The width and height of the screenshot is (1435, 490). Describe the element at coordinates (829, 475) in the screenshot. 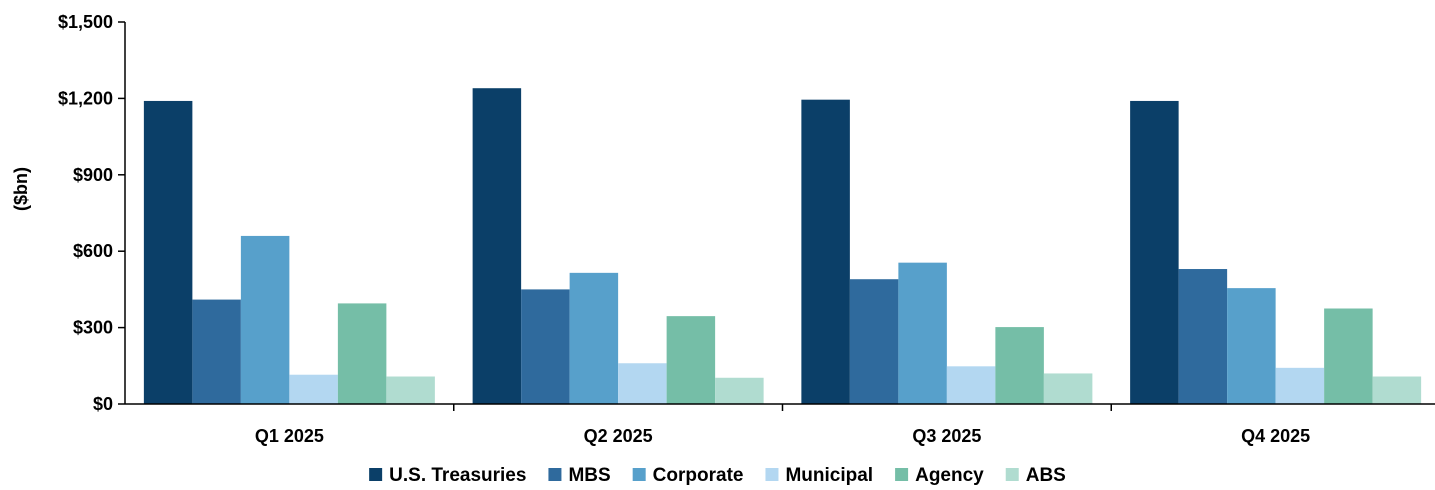

I see `legend-label: Municipal` at that location.